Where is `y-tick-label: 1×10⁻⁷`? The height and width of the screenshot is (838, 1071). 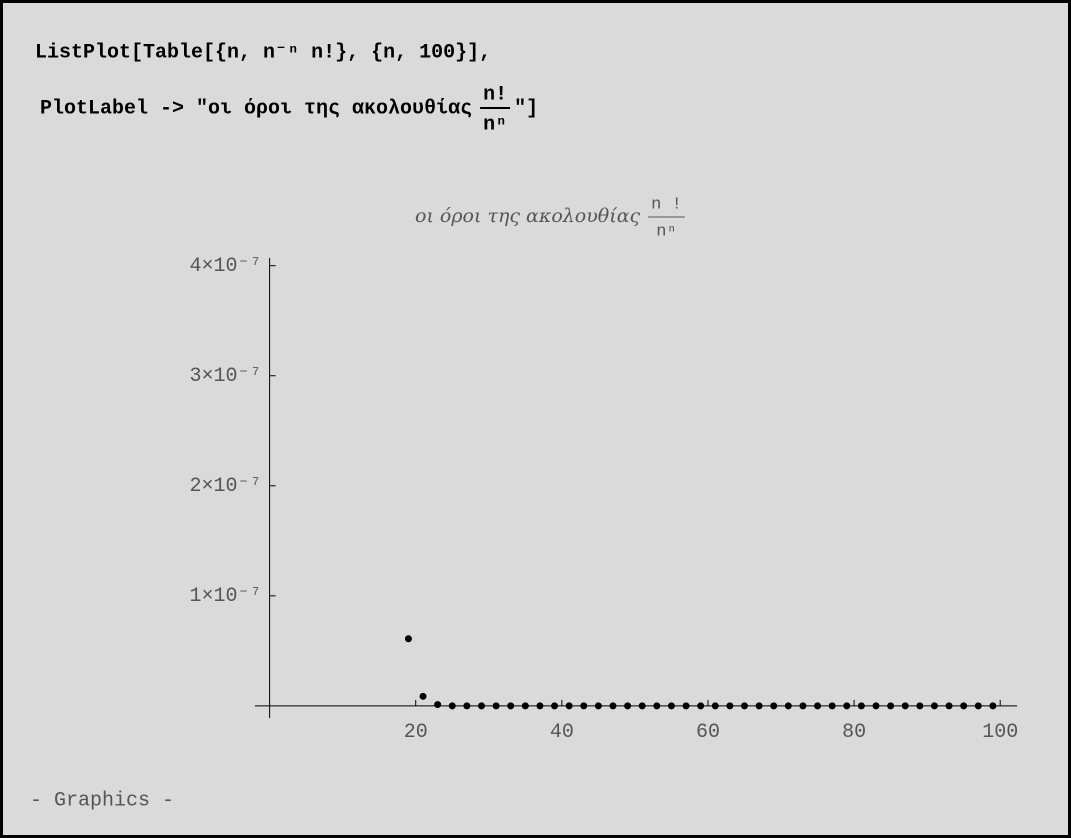
y-tick-label: 1×10⁻⁷ is located at coordinates (226, 596).